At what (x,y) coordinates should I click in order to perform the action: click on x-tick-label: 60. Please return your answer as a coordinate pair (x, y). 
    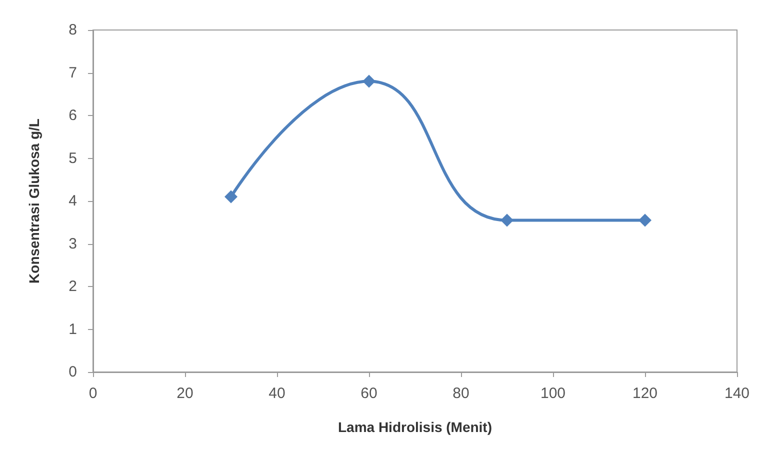
    Looking at the image, I should click on (369, 393).